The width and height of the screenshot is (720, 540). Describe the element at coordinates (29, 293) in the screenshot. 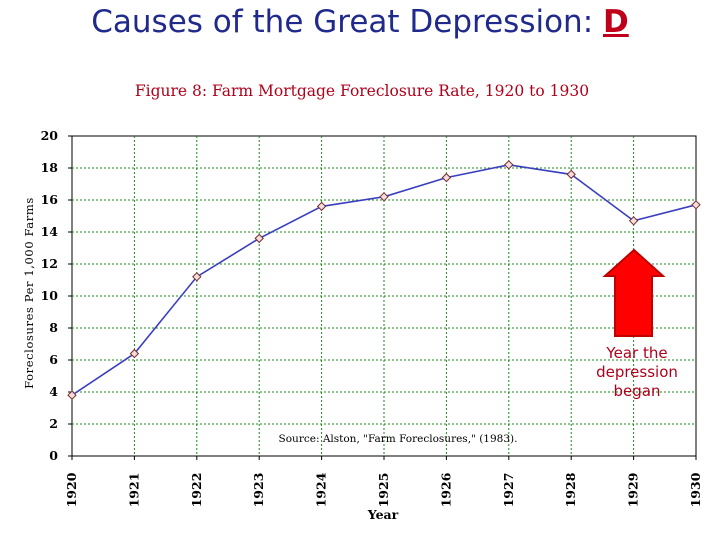

I see `y-axis-label: Foreclosures Per 1,000 Farms` at that location.